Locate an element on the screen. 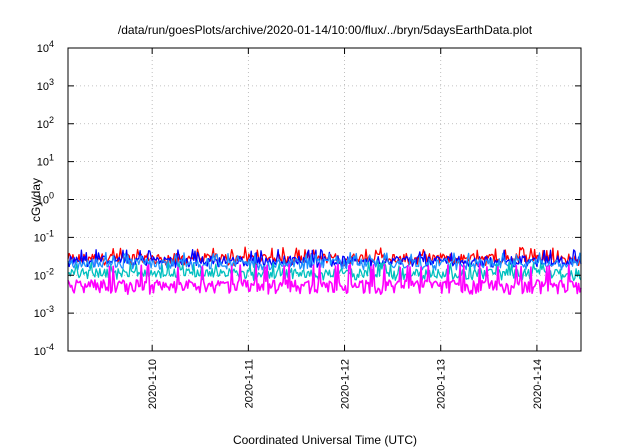 This screenshot has width=640, height=448. y-tick-label: 10⁻¹ is located at coordinates (44, 236).